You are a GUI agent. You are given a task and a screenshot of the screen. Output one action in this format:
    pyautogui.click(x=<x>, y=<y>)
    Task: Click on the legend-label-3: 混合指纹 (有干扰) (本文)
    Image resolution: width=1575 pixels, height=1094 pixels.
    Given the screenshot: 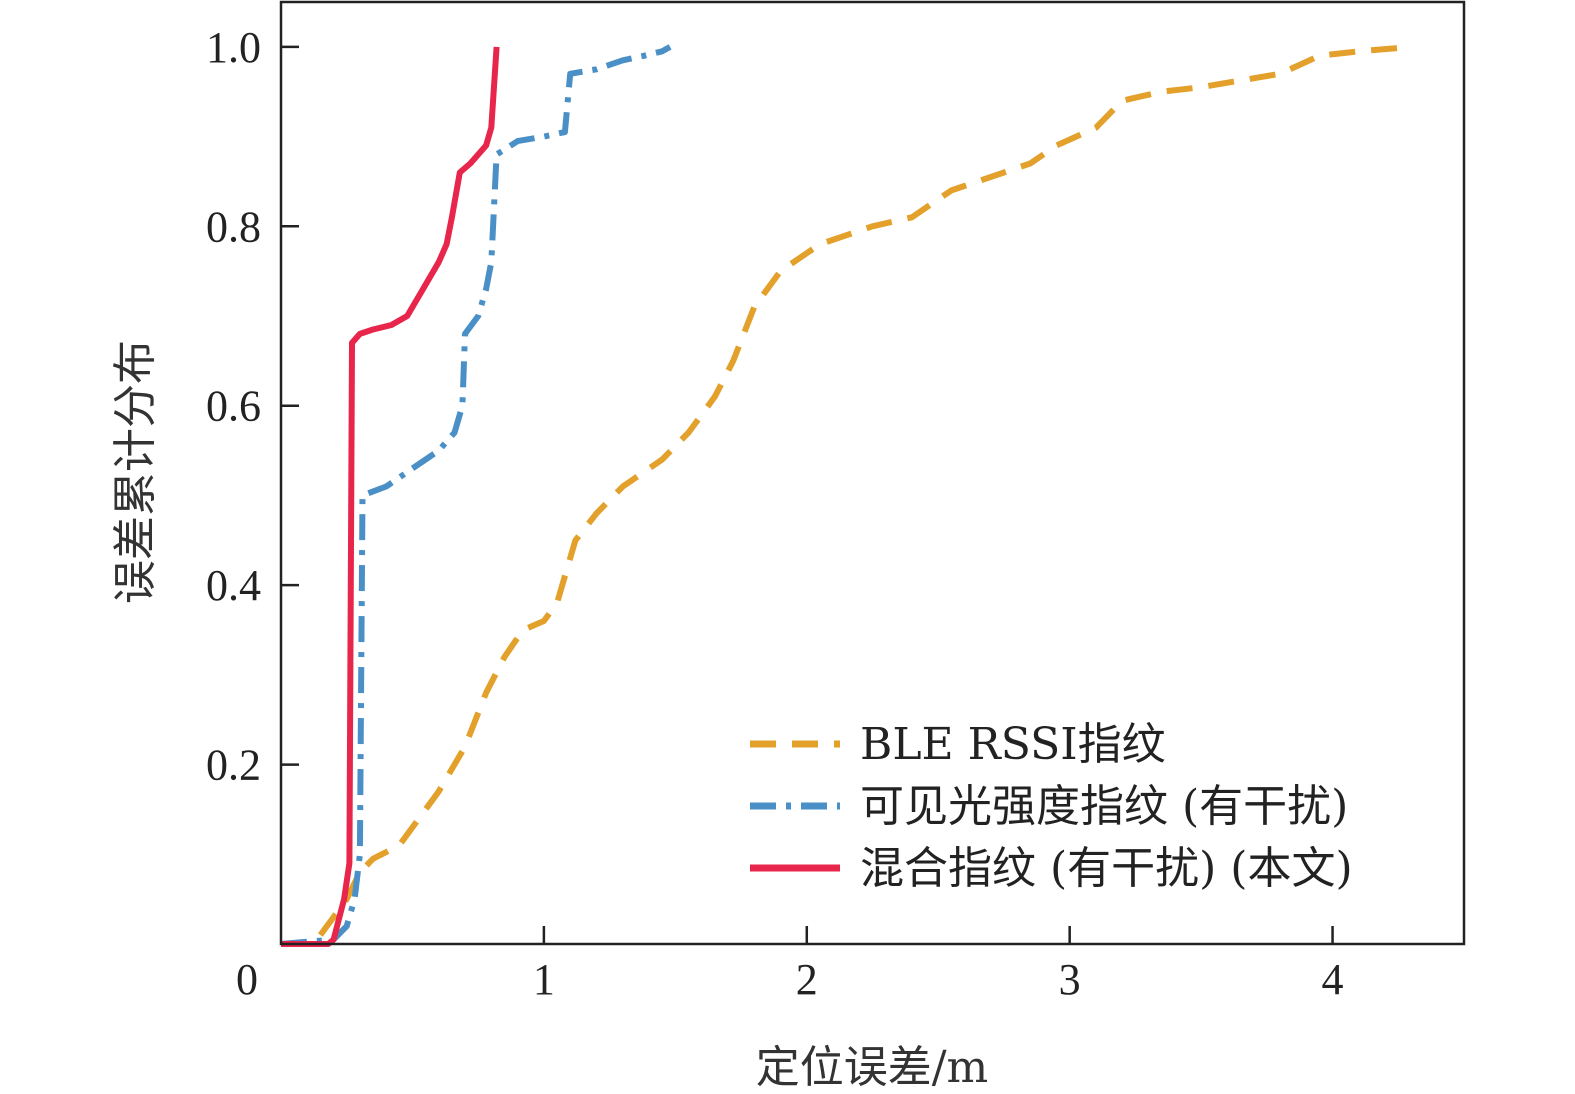 What is the action you would take?
    pyautogui.click(x=1106, y=868)
    